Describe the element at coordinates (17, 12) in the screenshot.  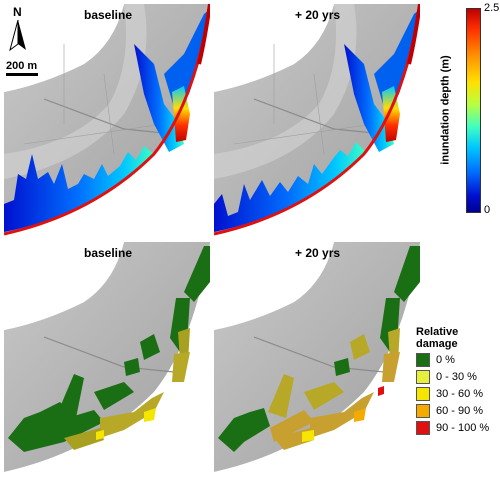
I see `north-label: N` at that location.